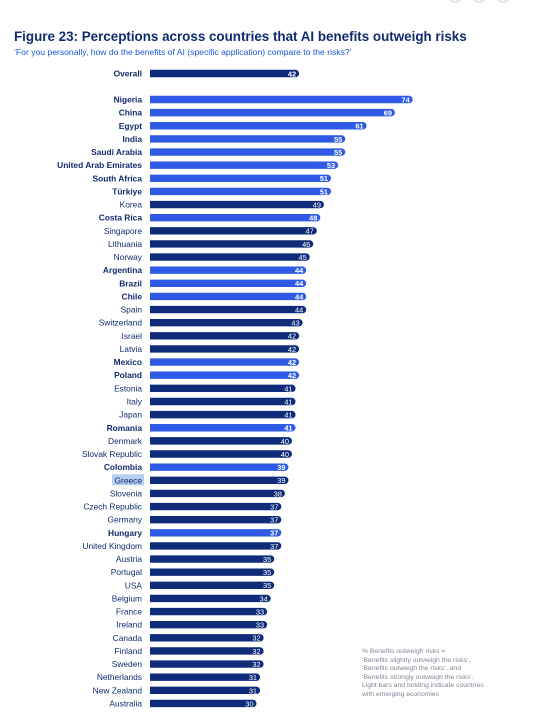 This screenshot has height=727, width=545. What do you see at coordinates (411, 669) in the screenshot?
I see `footnote-line: ‘Benefits outweigh the risks’, and` at bounding box center [411, 669].